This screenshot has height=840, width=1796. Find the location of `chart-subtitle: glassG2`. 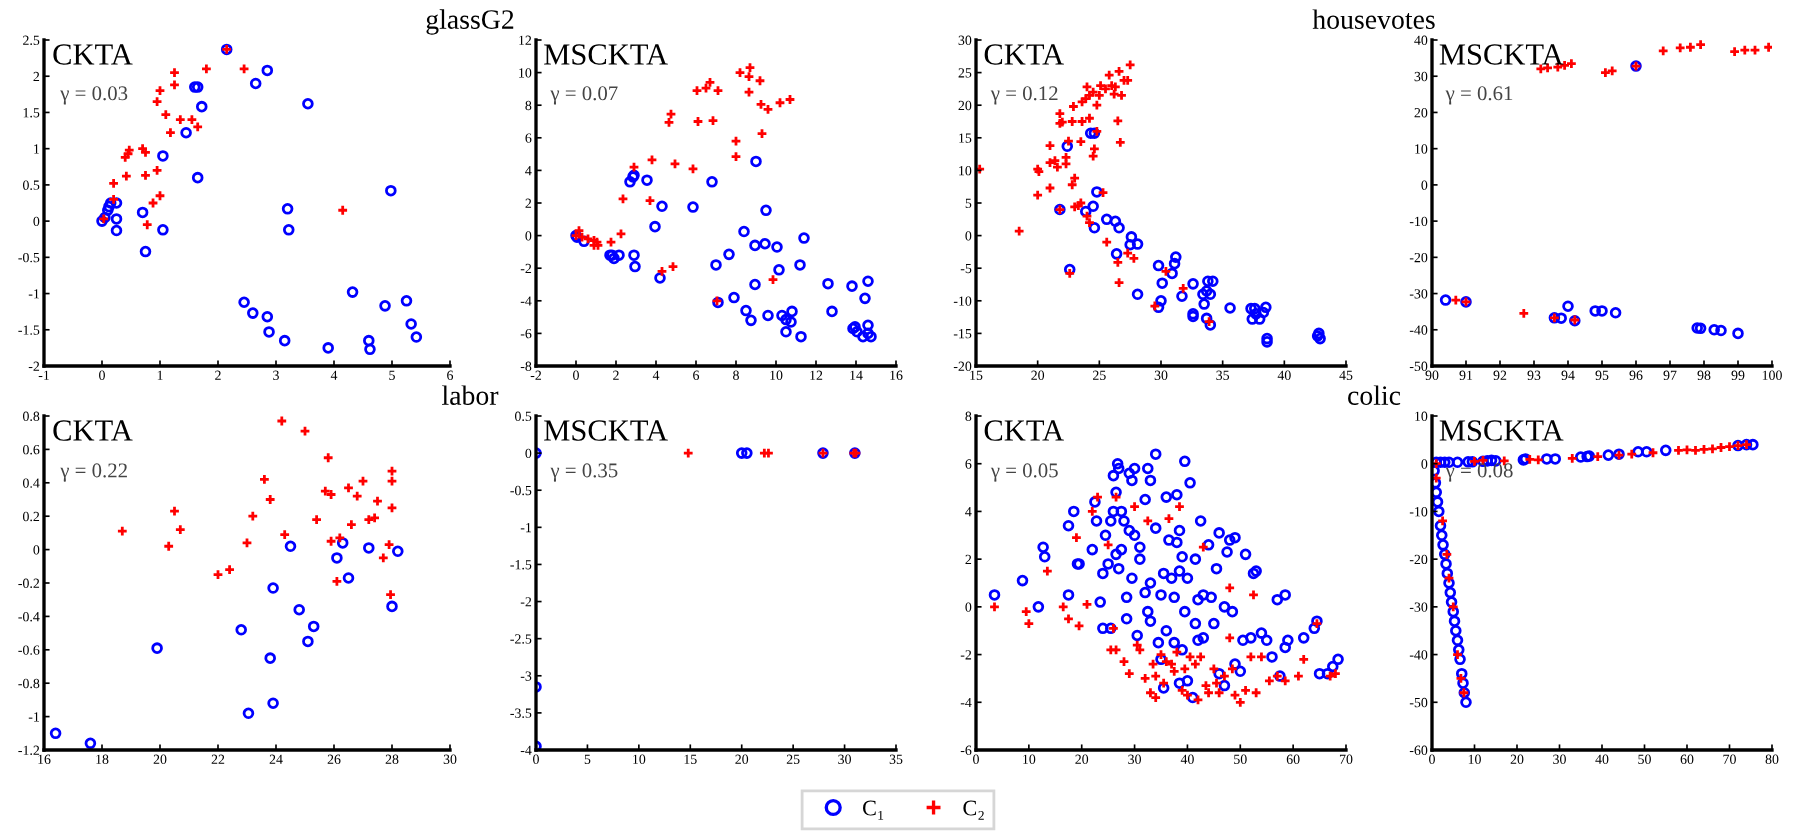

chart-subtitle: glassG2 is located at coordinates (470, 22).